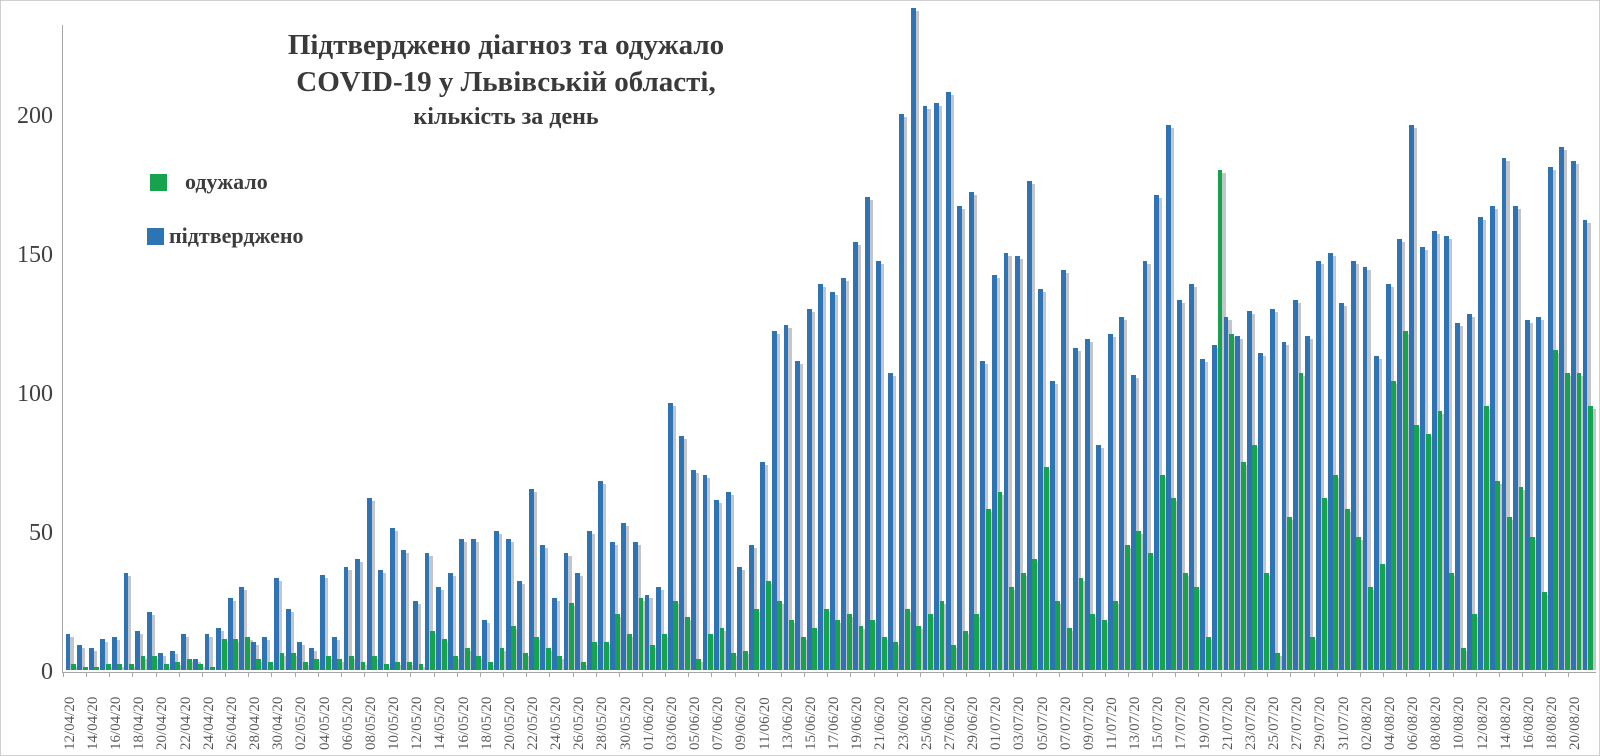 This screenshot has height=756, width=1600. What do you see at coordinates (62, 349) in the screenshot?
I see `y-axis-line` at bounding box center [62, 349].